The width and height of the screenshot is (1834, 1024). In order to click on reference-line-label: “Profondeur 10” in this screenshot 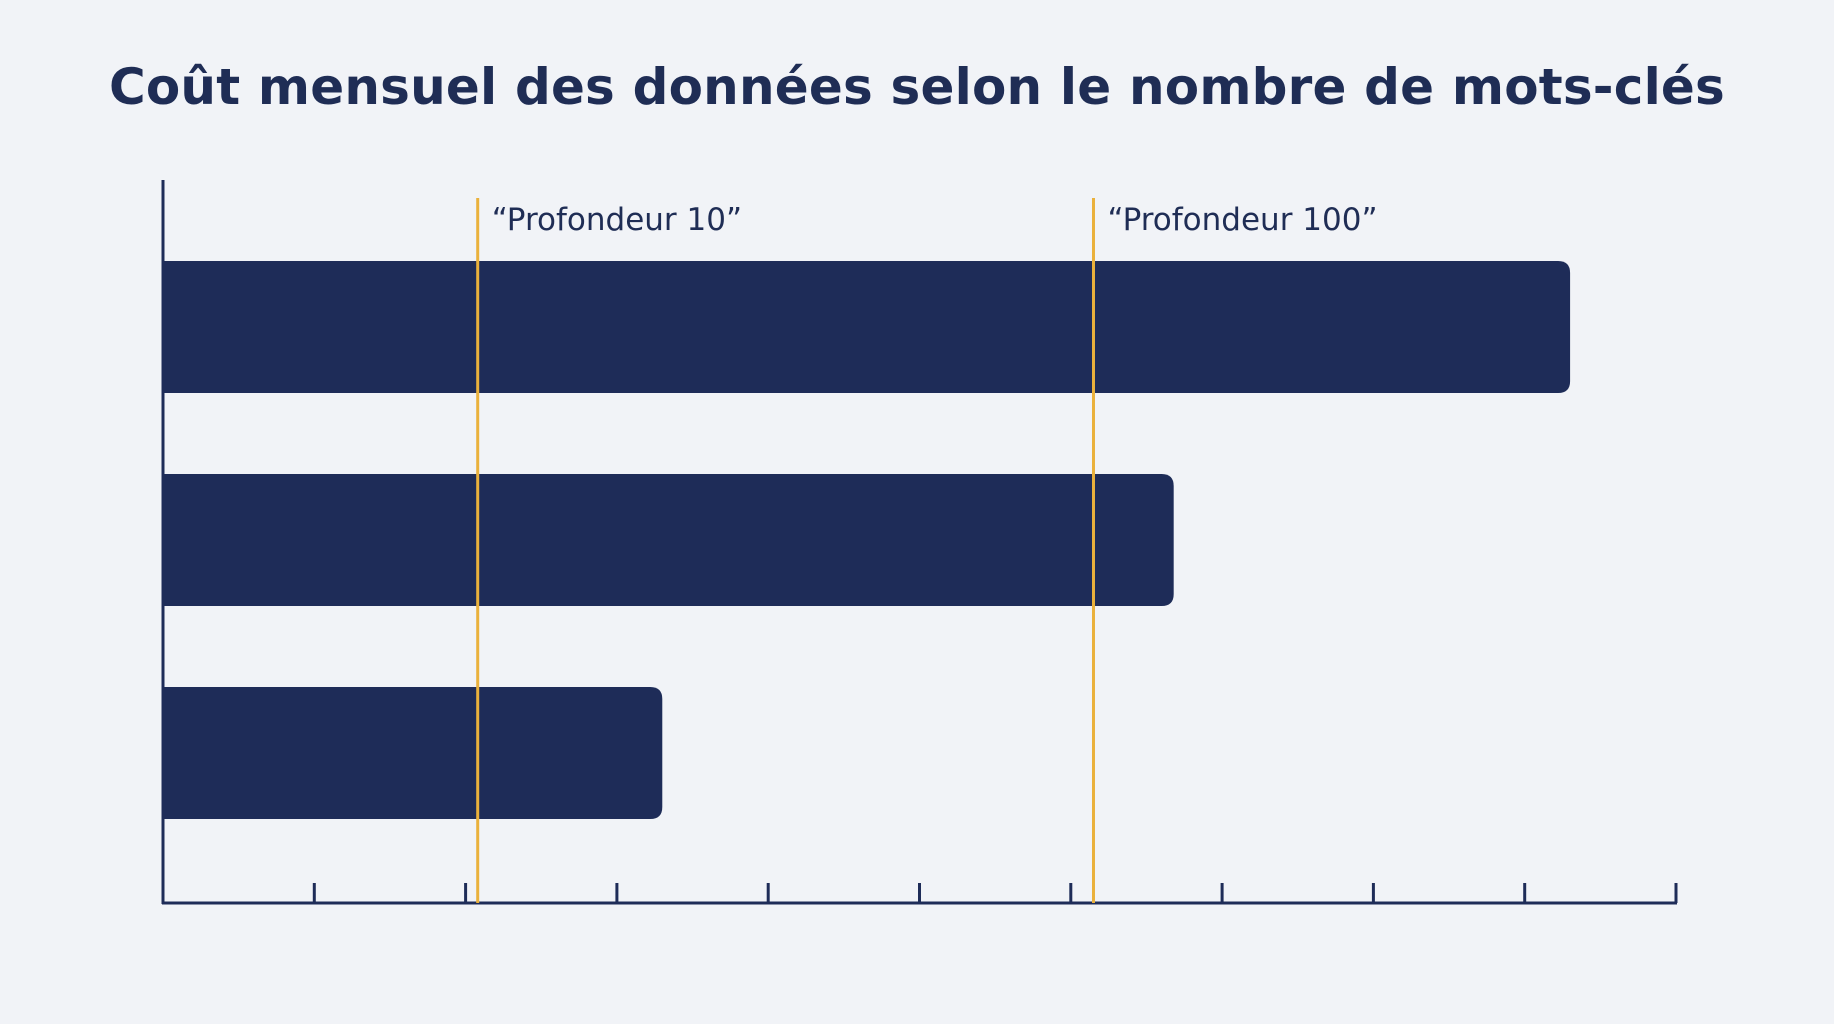, I will do `click(617, 220)`.